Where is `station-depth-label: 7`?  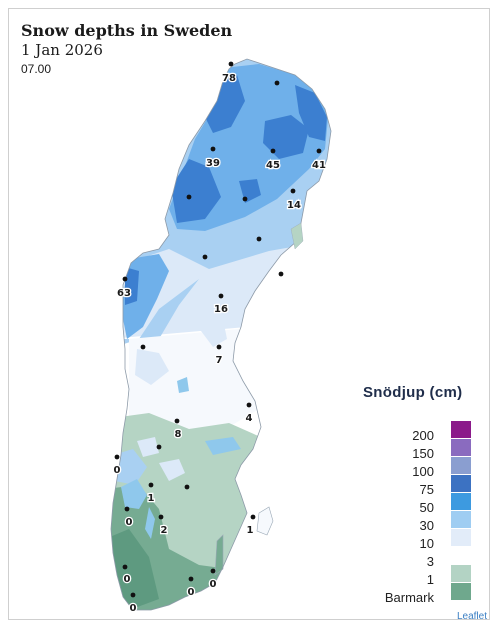 station-depth-label: 7 is located at coordinates (219, 360).